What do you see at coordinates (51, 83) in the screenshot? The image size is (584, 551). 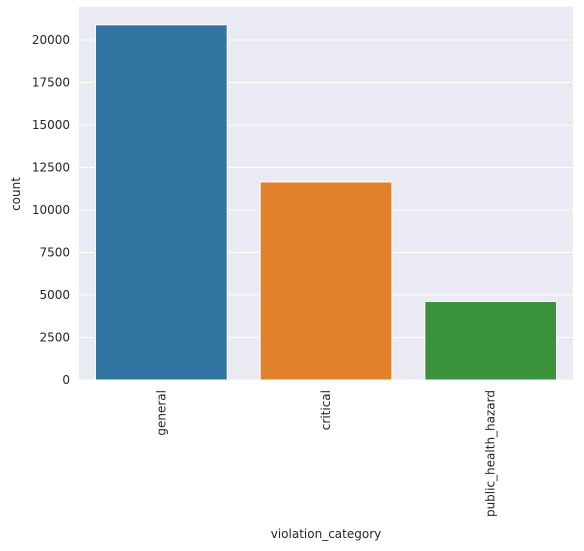 I see `y-tick-label: 17500` at bounding box center [51, 83].